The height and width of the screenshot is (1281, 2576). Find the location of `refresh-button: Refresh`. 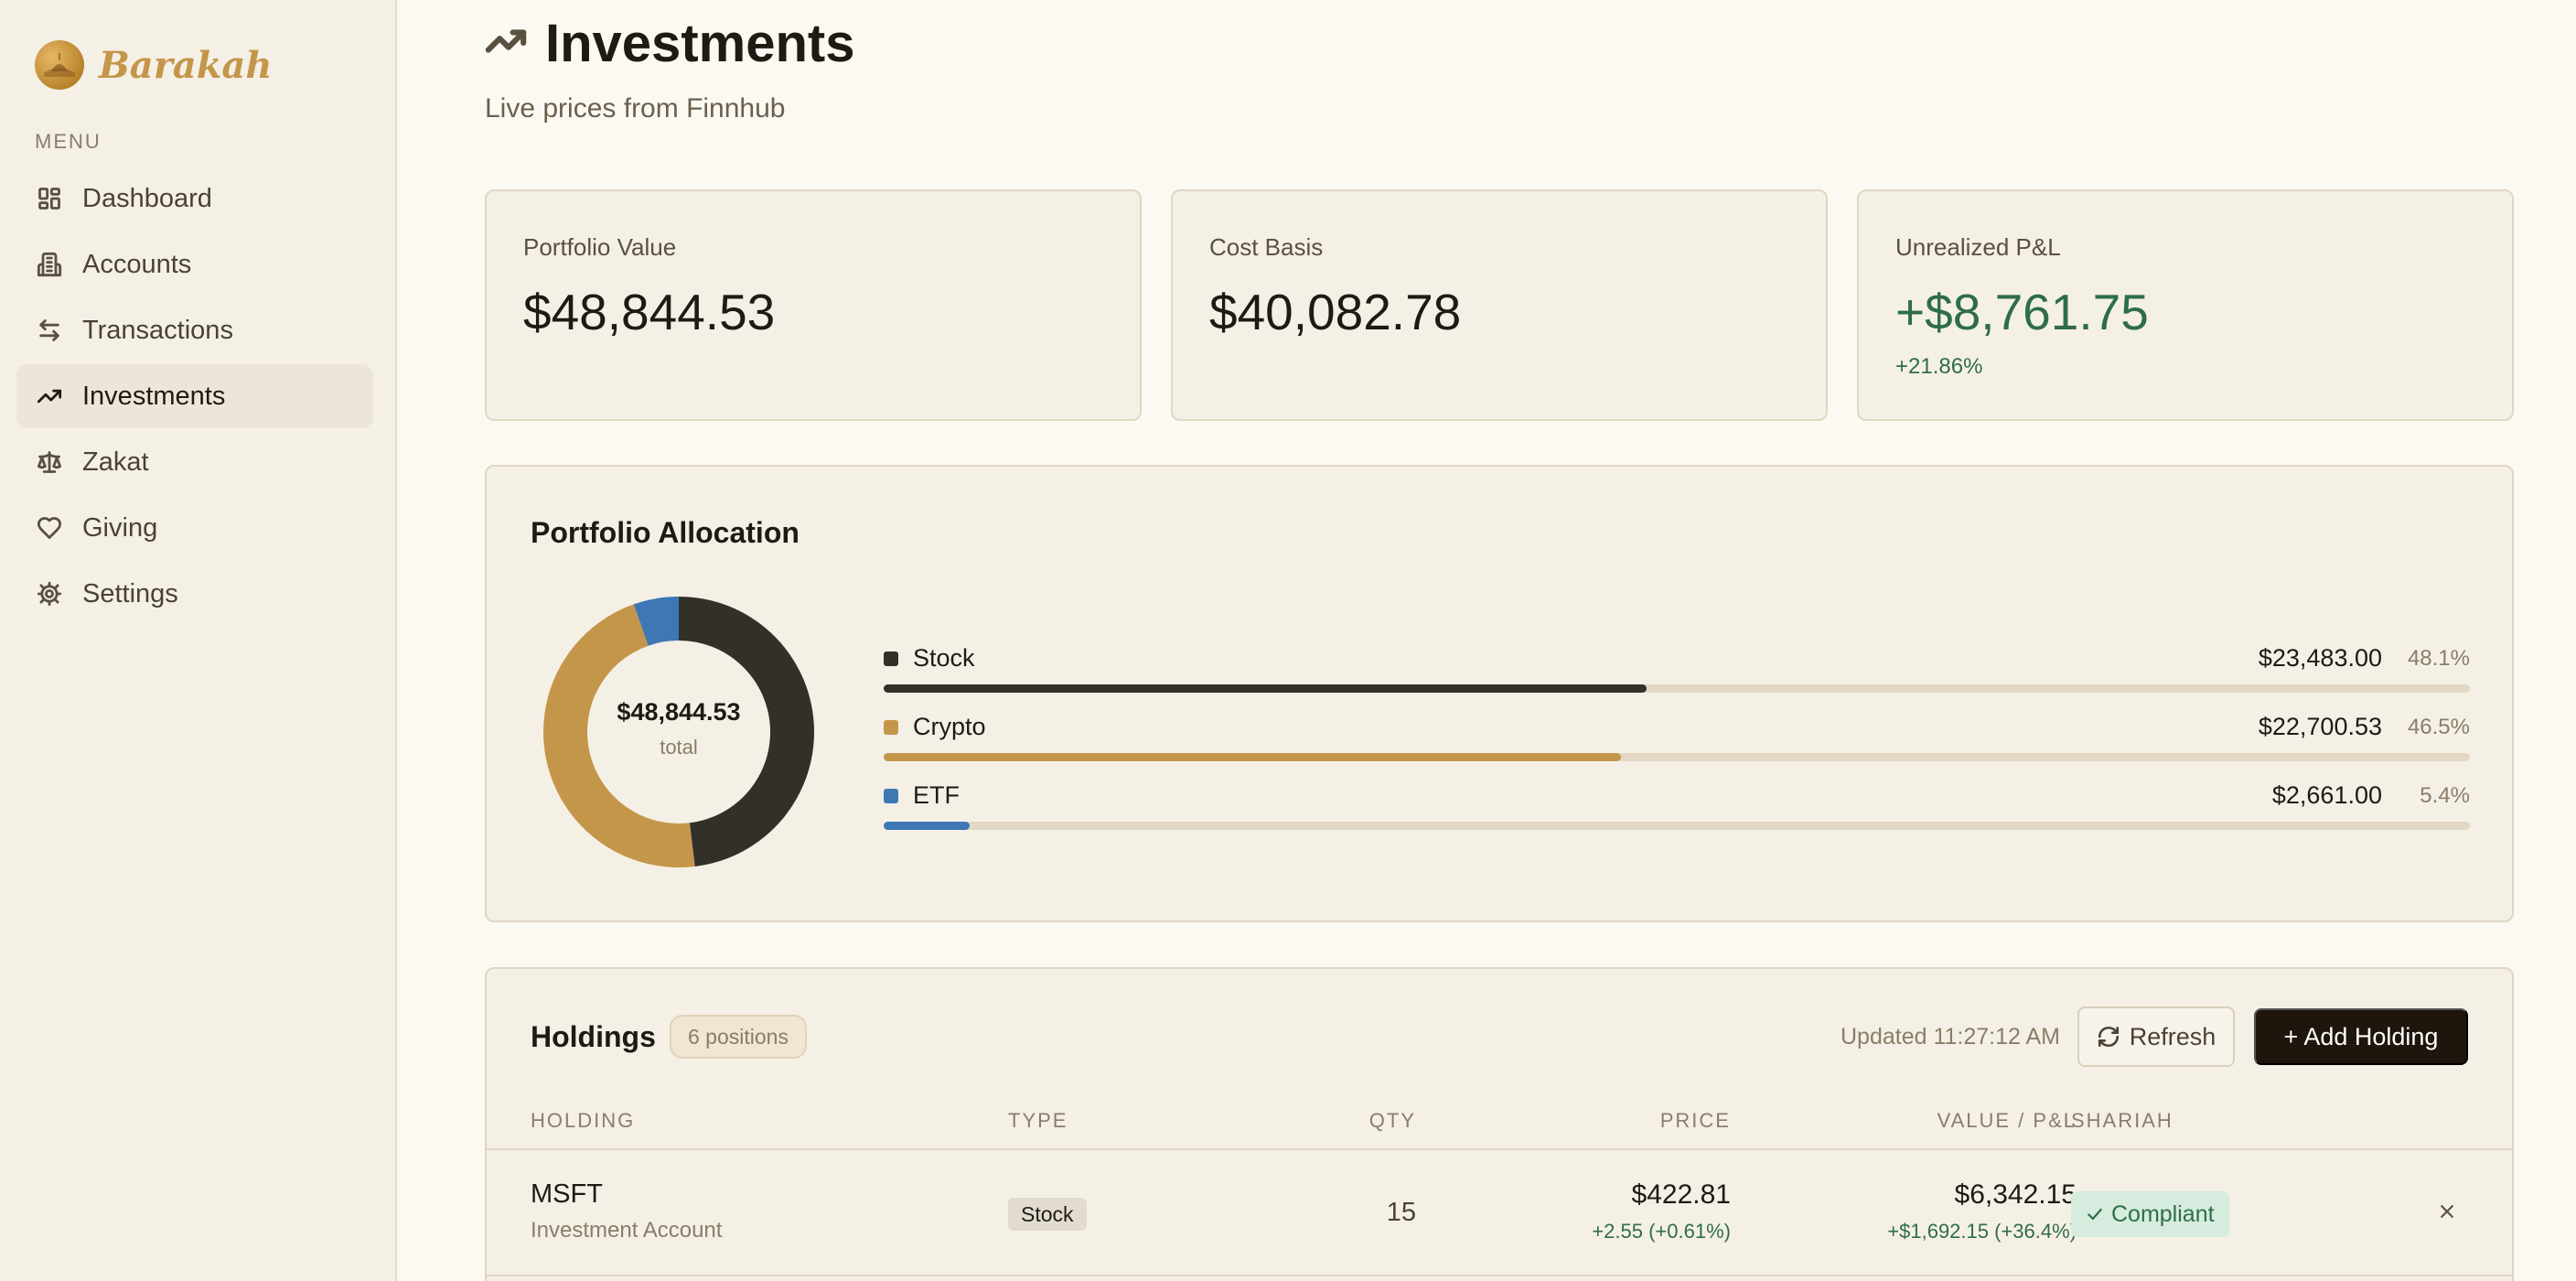

refresh-button: Refresh is located at coordinates (2156, 1036).